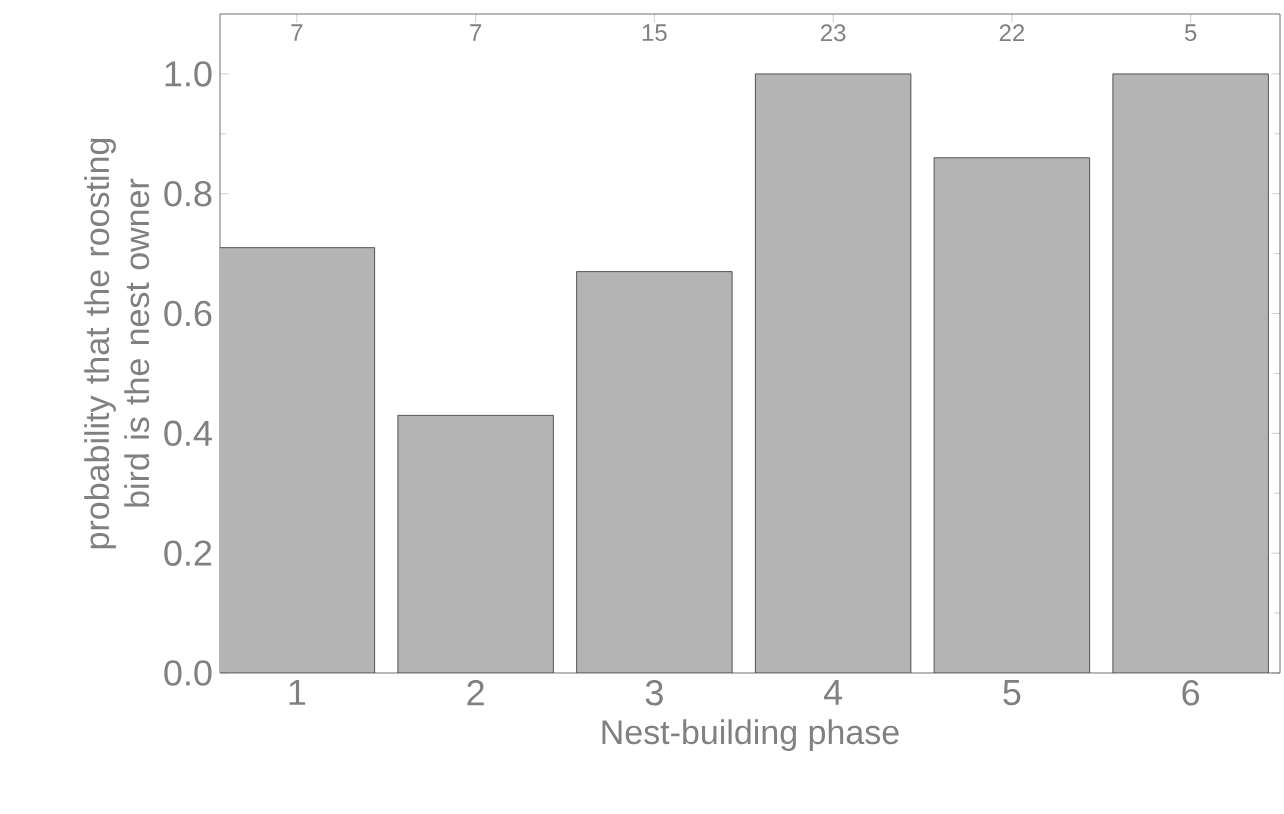 This screenshot has width=1284, height=814. I want to click on annotation: 22, so click(1012, 33).